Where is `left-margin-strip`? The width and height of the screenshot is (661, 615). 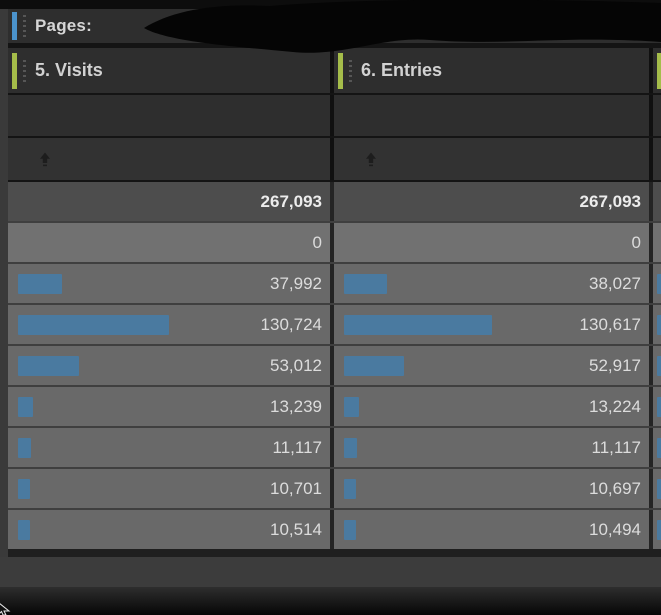
left-margin-strip is located at coordinates (4, 298).